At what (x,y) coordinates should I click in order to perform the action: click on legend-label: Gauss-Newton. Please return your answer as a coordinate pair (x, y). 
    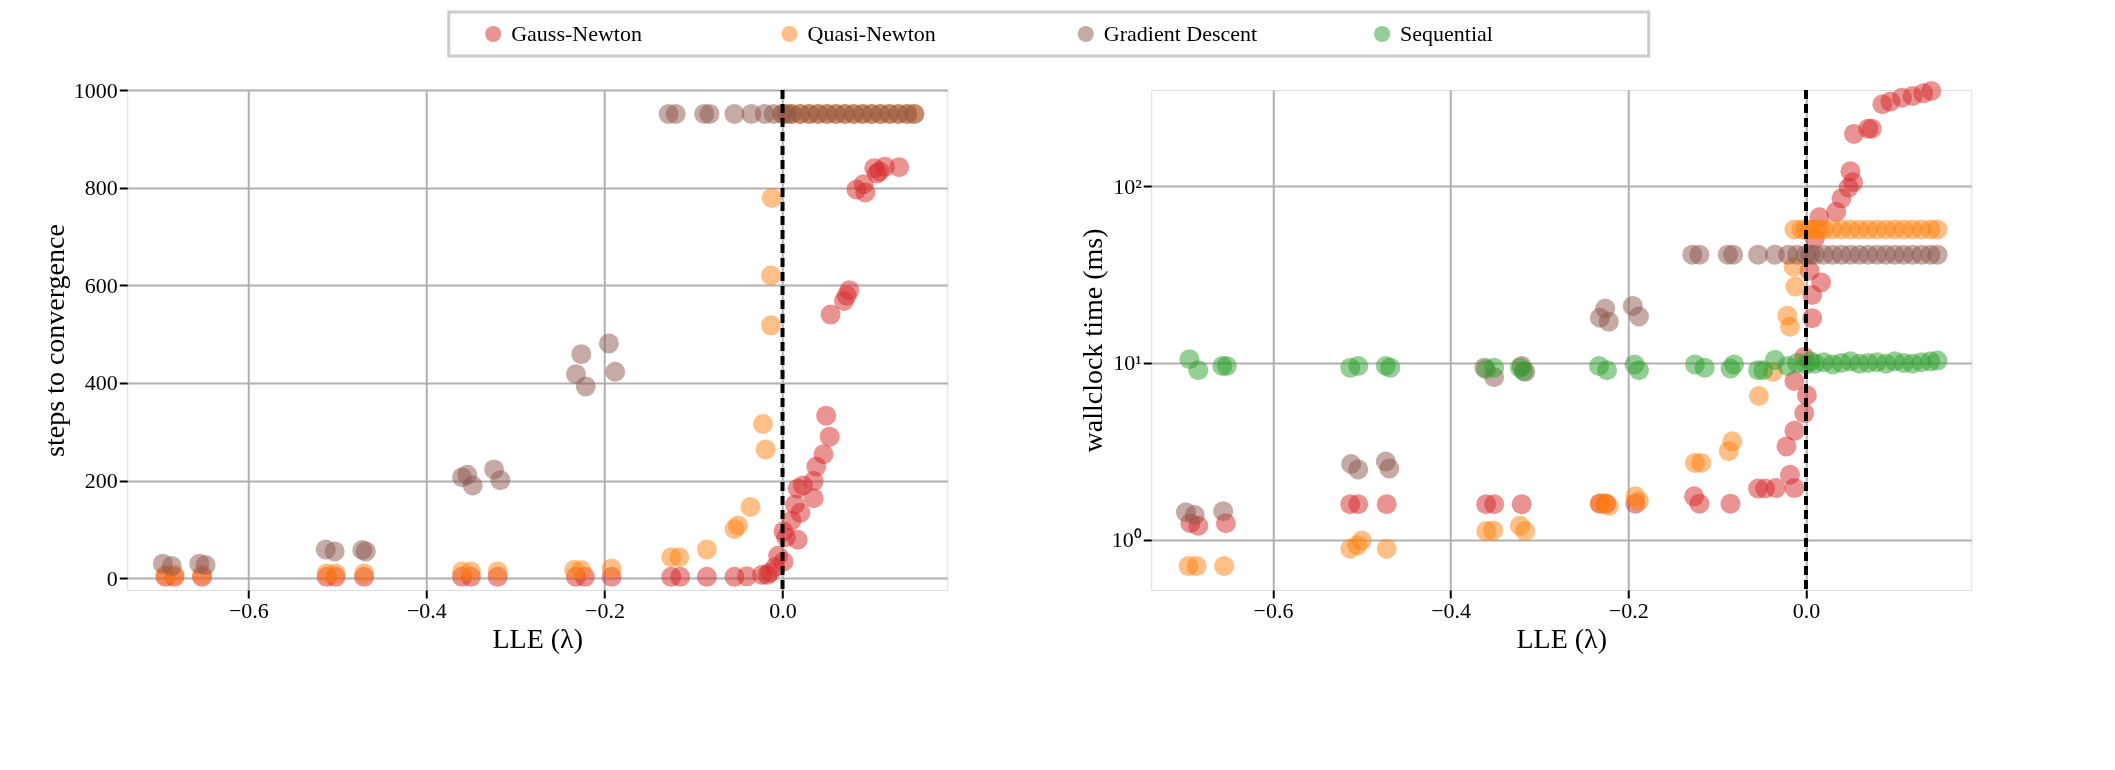
    Looking at the image, I should click on (576, 33).